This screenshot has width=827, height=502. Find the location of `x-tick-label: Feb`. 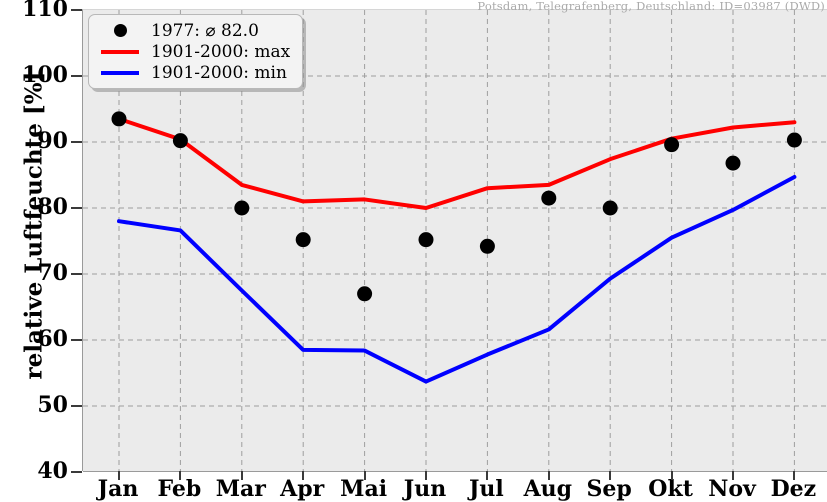

x-tick-label: Feb is located at coordinates (179, 489).